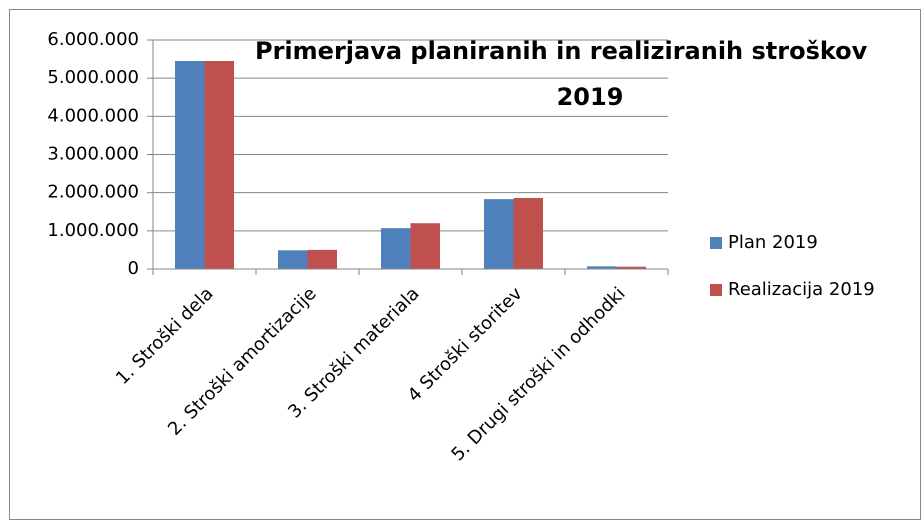  Describe the element at coordinates (801, 289) in the screenshot. I see `legend-label: Realizacija 2019` at that location.